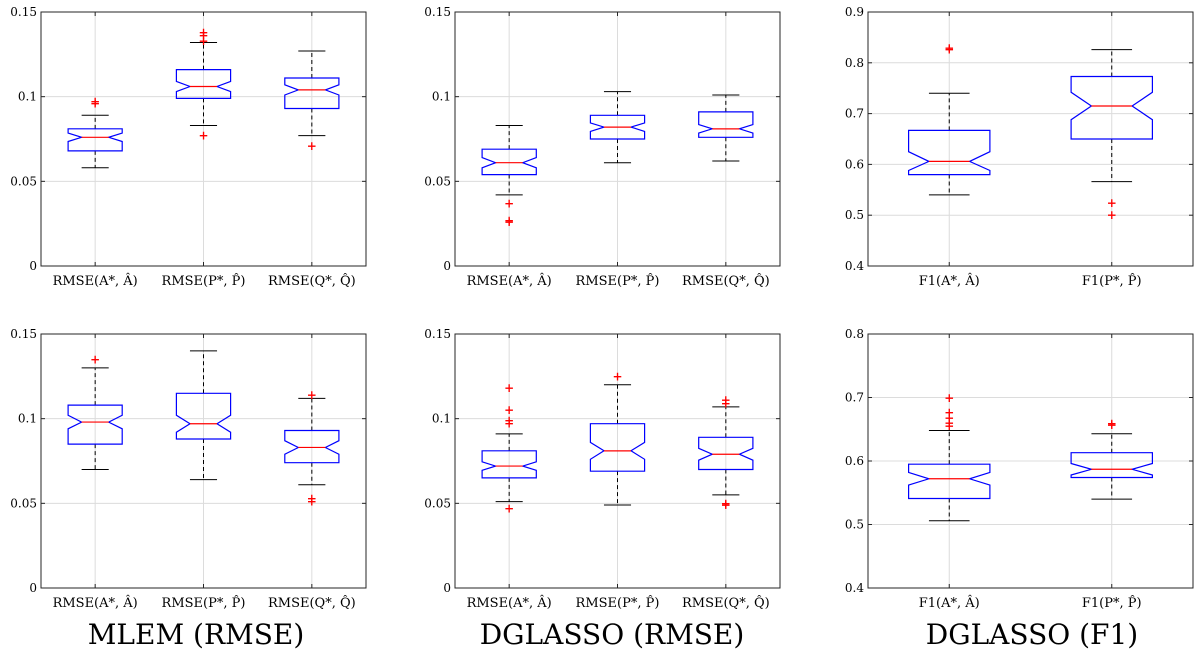 The width and height of the screenshot is (1194, 666). I want to click on caption-dglasso-f1: DGLASSO (F1), so click(1032, 634).